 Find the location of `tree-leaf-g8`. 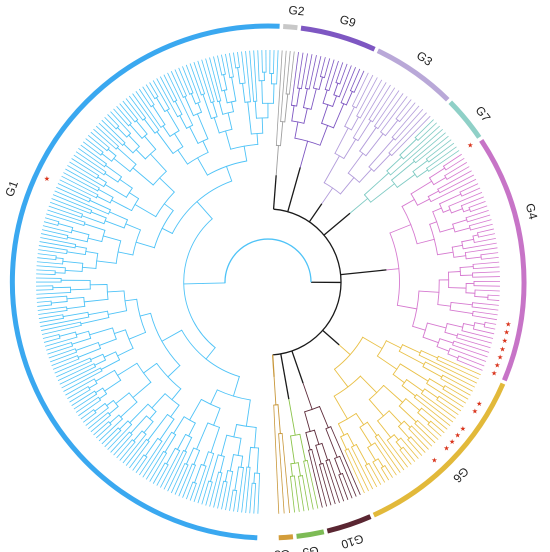

tree-leaf-g8 is located at coordinates (281, 473).